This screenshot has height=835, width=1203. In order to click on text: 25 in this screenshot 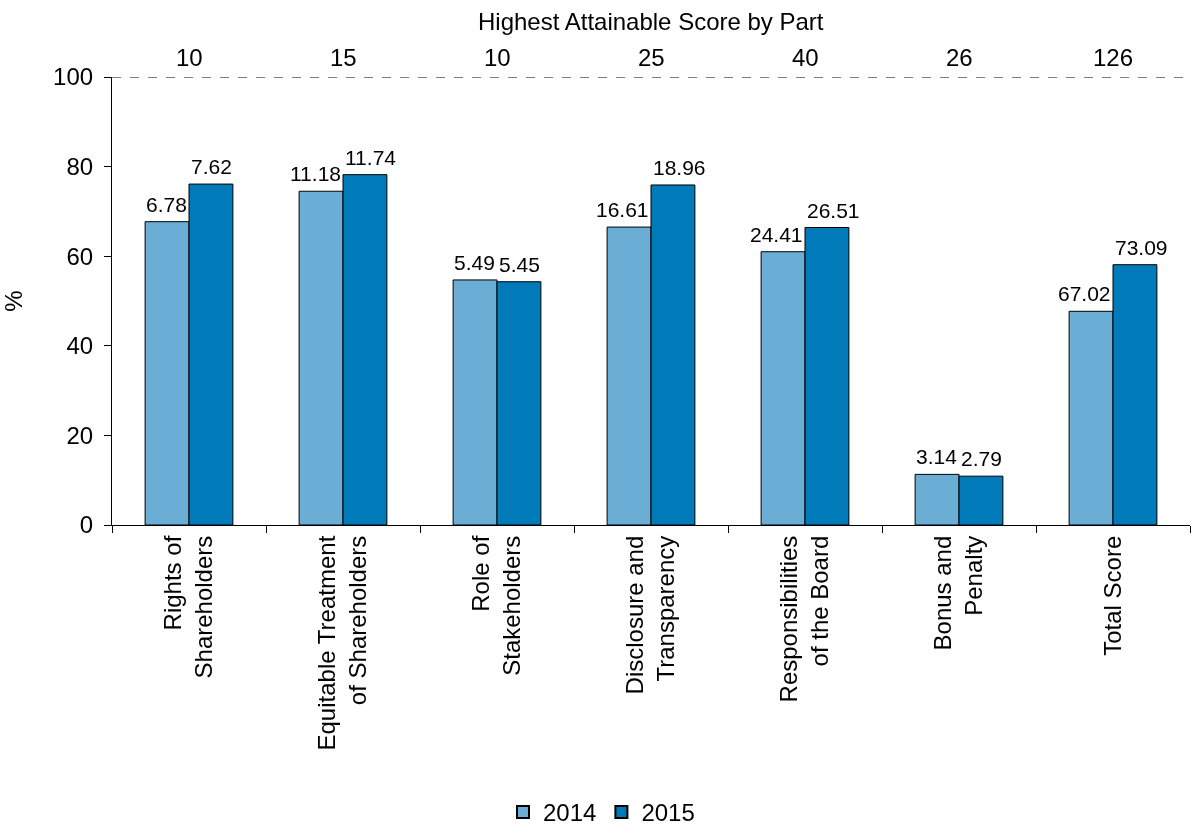, I will do `click(651, 57)`.